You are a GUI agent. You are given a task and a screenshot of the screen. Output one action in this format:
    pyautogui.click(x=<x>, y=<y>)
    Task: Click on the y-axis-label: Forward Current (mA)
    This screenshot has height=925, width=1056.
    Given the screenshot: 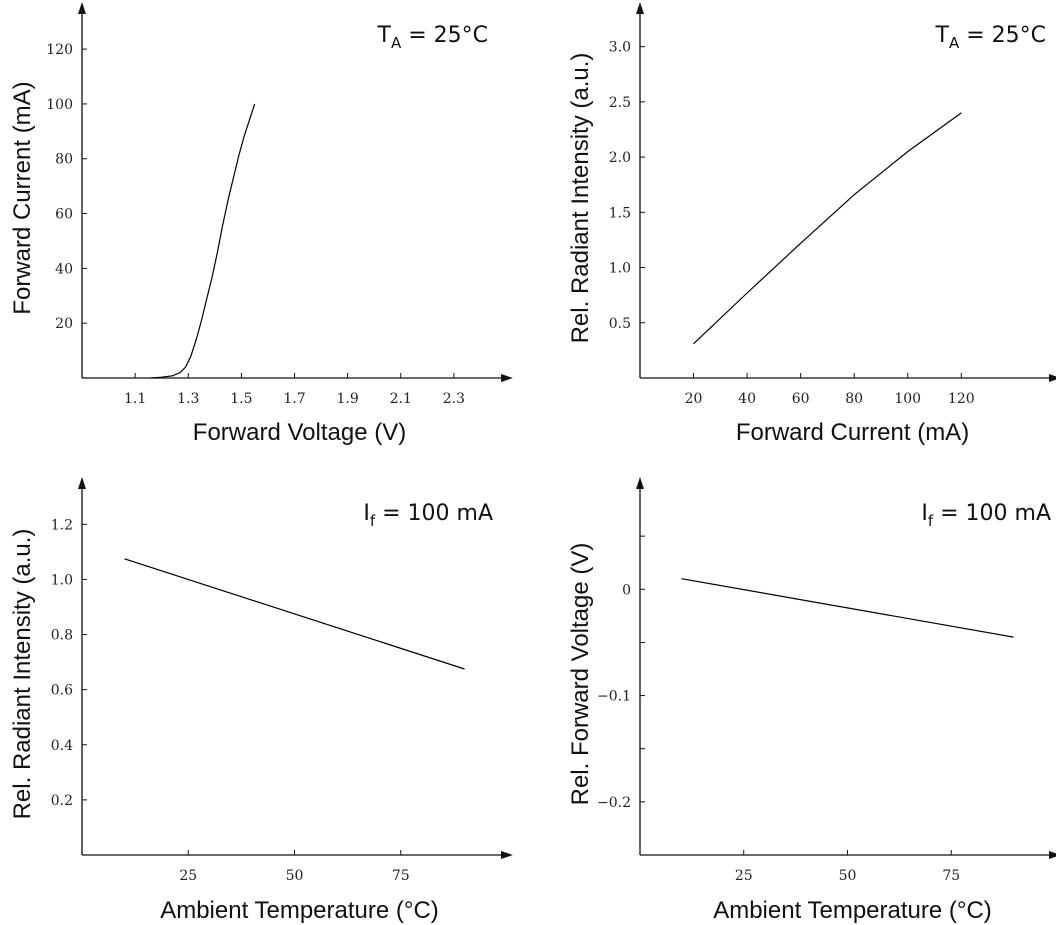 What is the action you would take?
    pyautogui.click(x=22, y=197)
    